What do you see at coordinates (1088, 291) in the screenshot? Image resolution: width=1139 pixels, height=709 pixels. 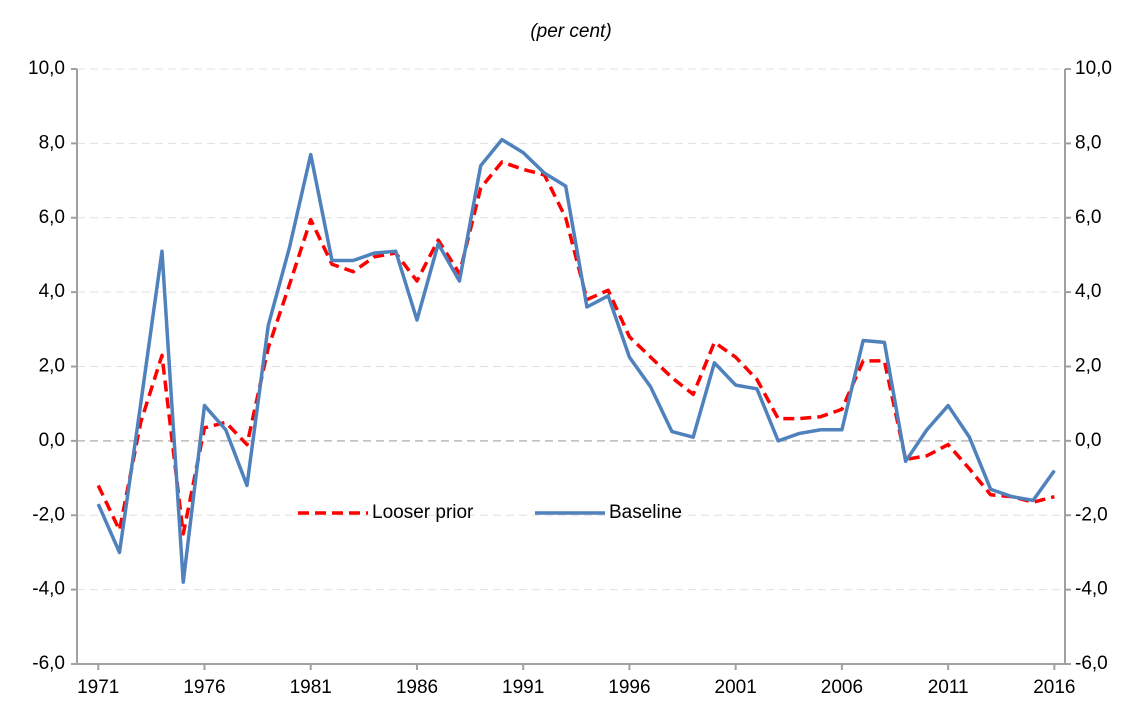 I see `y2-tick-label: 4,0` at bounding box center [1088, 291].